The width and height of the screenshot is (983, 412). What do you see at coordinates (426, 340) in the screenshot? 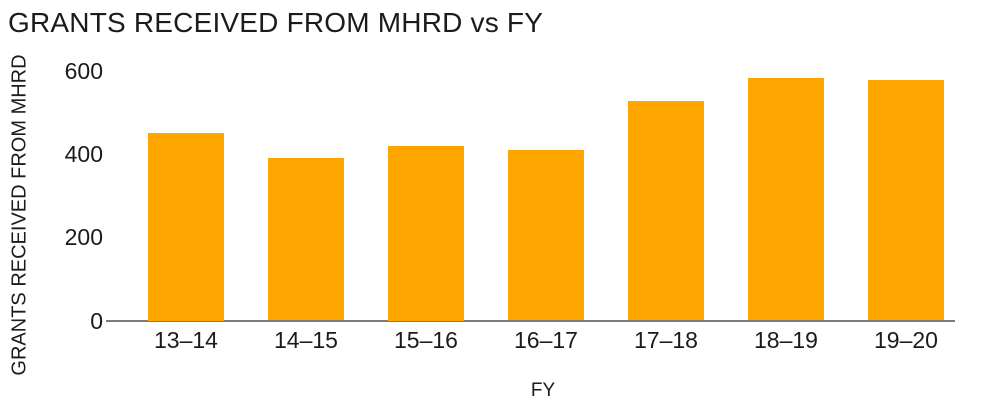
I see `x-tick-3: 15–16` at bounding box center [426, 340].